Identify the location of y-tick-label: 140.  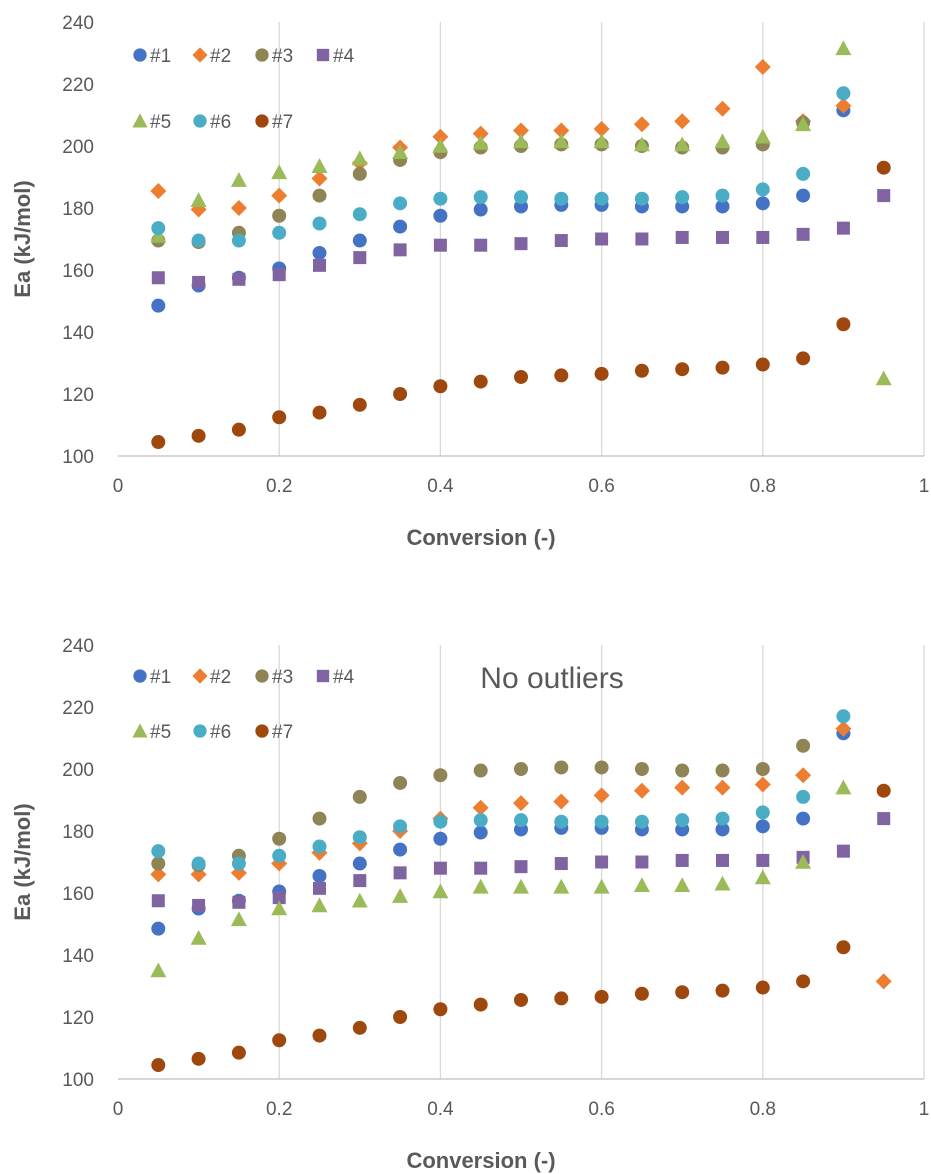
(78, 956).